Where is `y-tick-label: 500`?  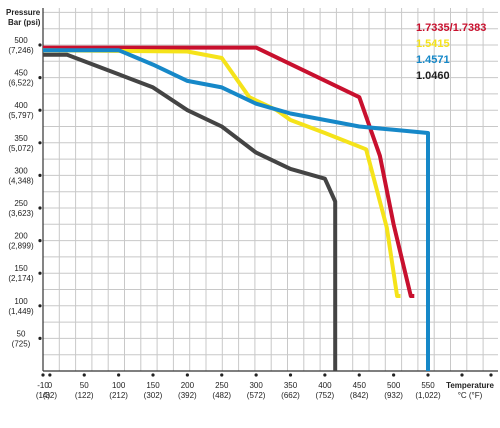 y-tick-label: 500 is located at coordinates (21, 40).